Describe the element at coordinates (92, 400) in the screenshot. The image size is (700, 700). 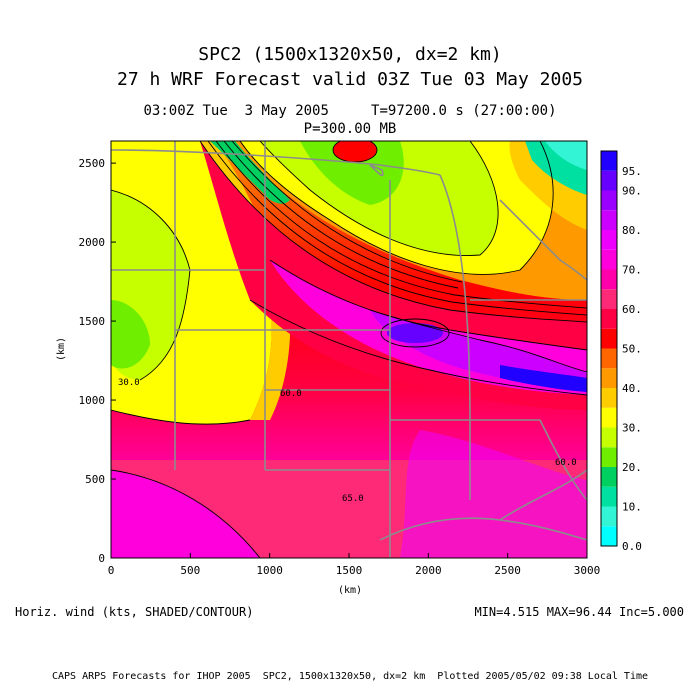
I see `y-tick-label: 1000` at that location.